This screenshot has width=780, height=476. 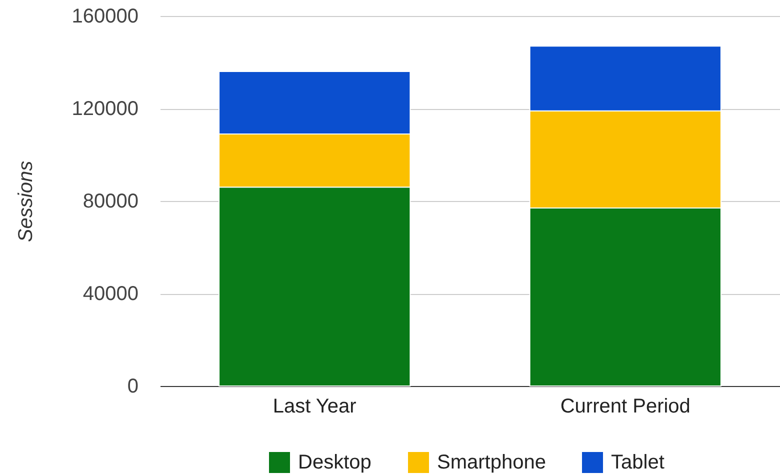 I want to click on y-tick-label: 0, so click(x=132, y=387).